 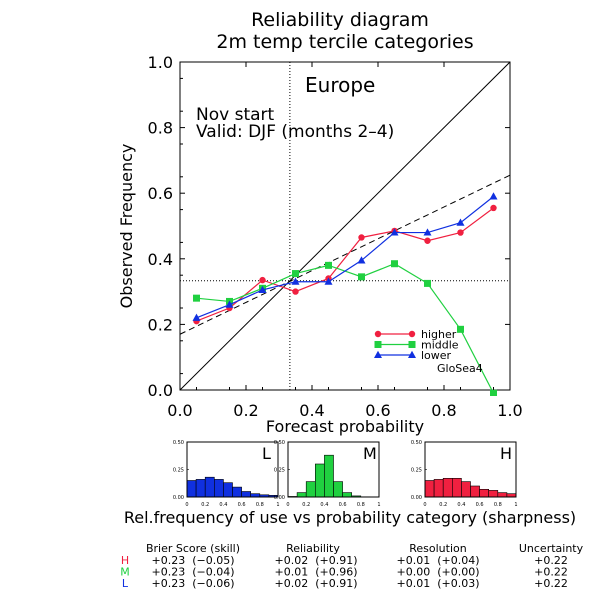 What do you see at coordinates (160, 324) in the screenshot?
I see `y-tick-label: 0.2` at bounding box center [160, 324].